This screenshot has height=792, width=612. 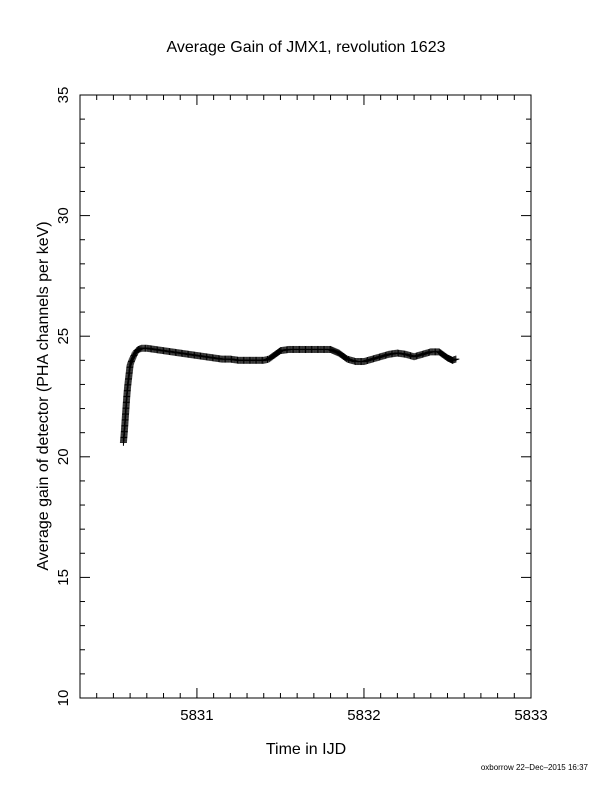 What do you see at coordinates (535, 767) in the screenshot?
I see `footer-signature: oxborrow 22–Dec–2015 16:37` at bounding box center [535, 767].